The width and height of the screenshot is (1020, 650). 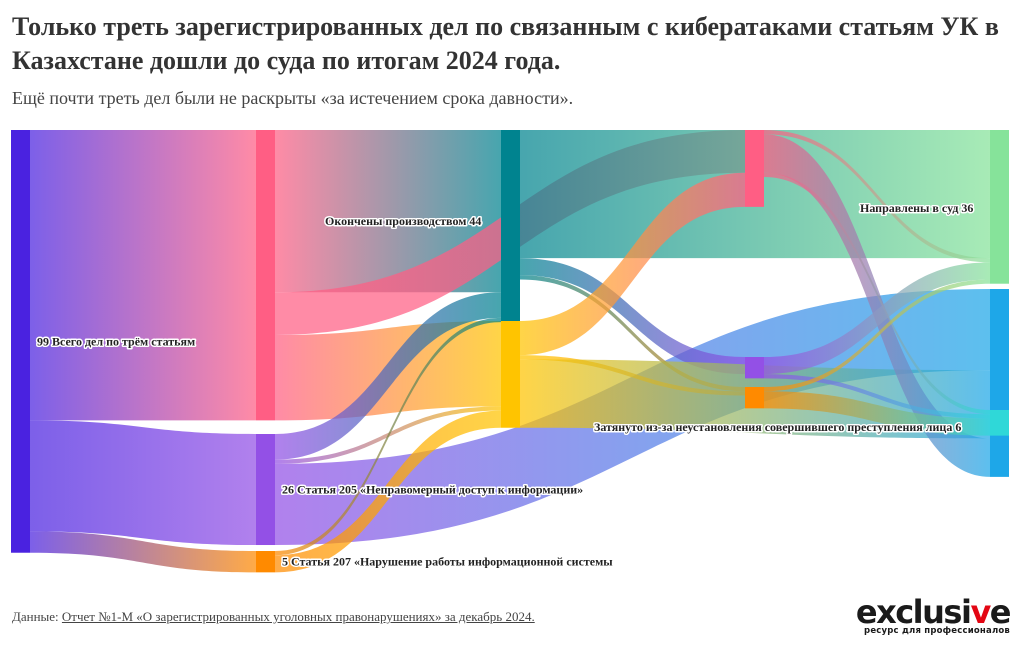 I want to click on node-a207, so click(x=265, y=562).